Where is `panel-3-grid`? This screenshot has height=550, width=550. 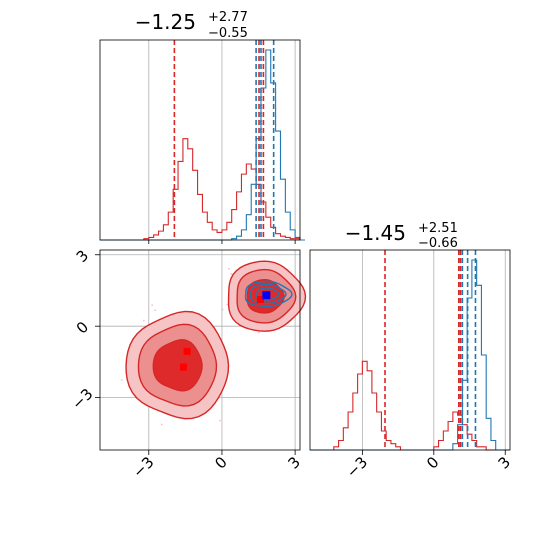 panel-3-grid is located at coordinates (433, 350).